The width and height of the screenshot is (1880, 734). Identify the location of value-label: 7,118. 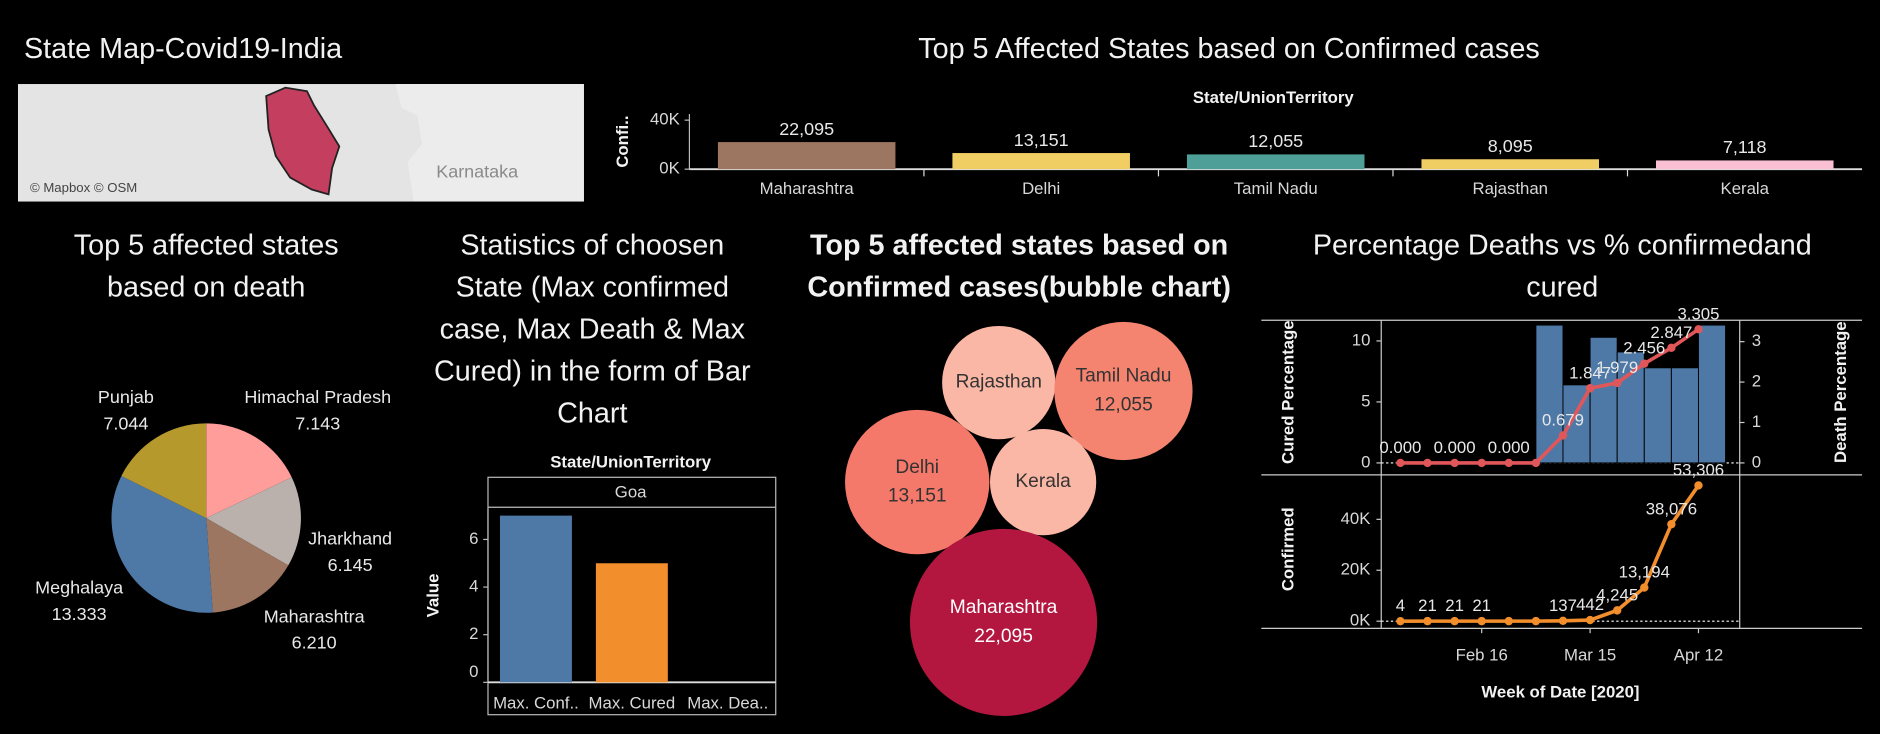
(1745, 147).